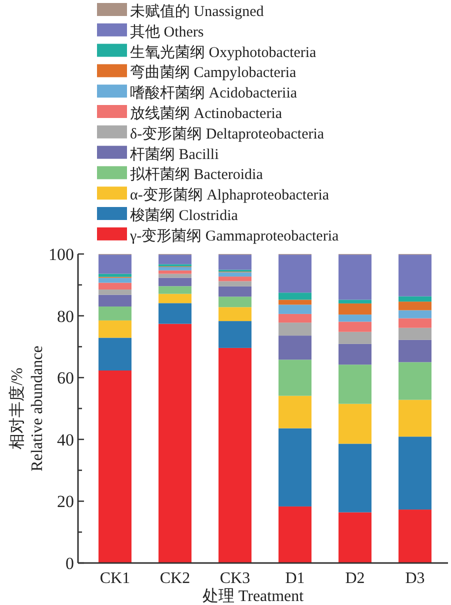 This screenshot has width=451, height=605. What do you see at coordinates (174, 154) in the screenshot?
I see `legend-label: 杆菌纲 Bacilli` at bounding box center [174, 154].